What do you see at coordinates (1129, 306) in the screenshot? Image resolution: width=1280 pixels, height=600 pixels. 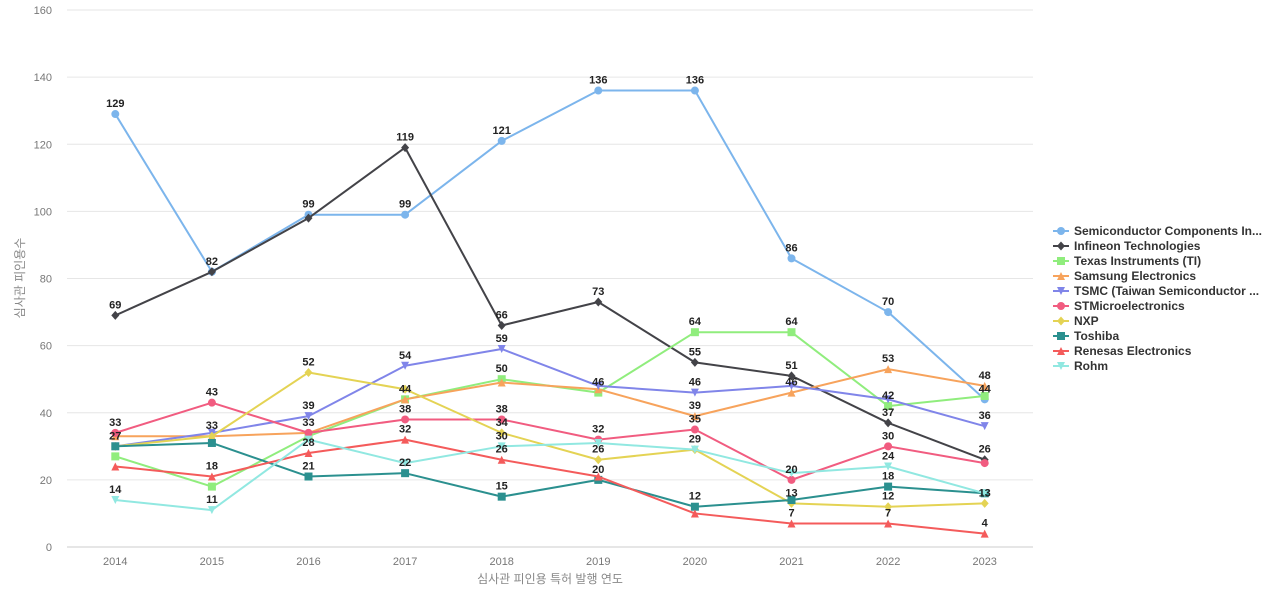 I see `legend-label: STMicroelectronics` at bounding box center [1129, 306].